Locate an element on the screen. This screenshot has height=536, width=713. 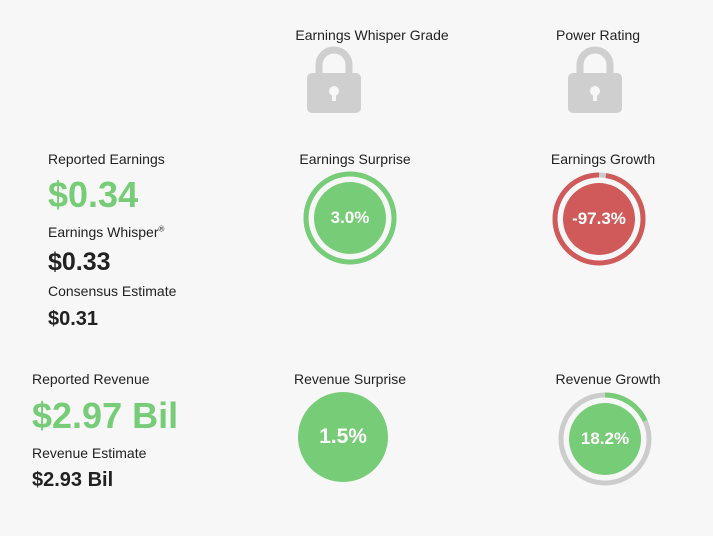
revenue-growth-label: Revenue Growth is located at coordinates (608, 379).